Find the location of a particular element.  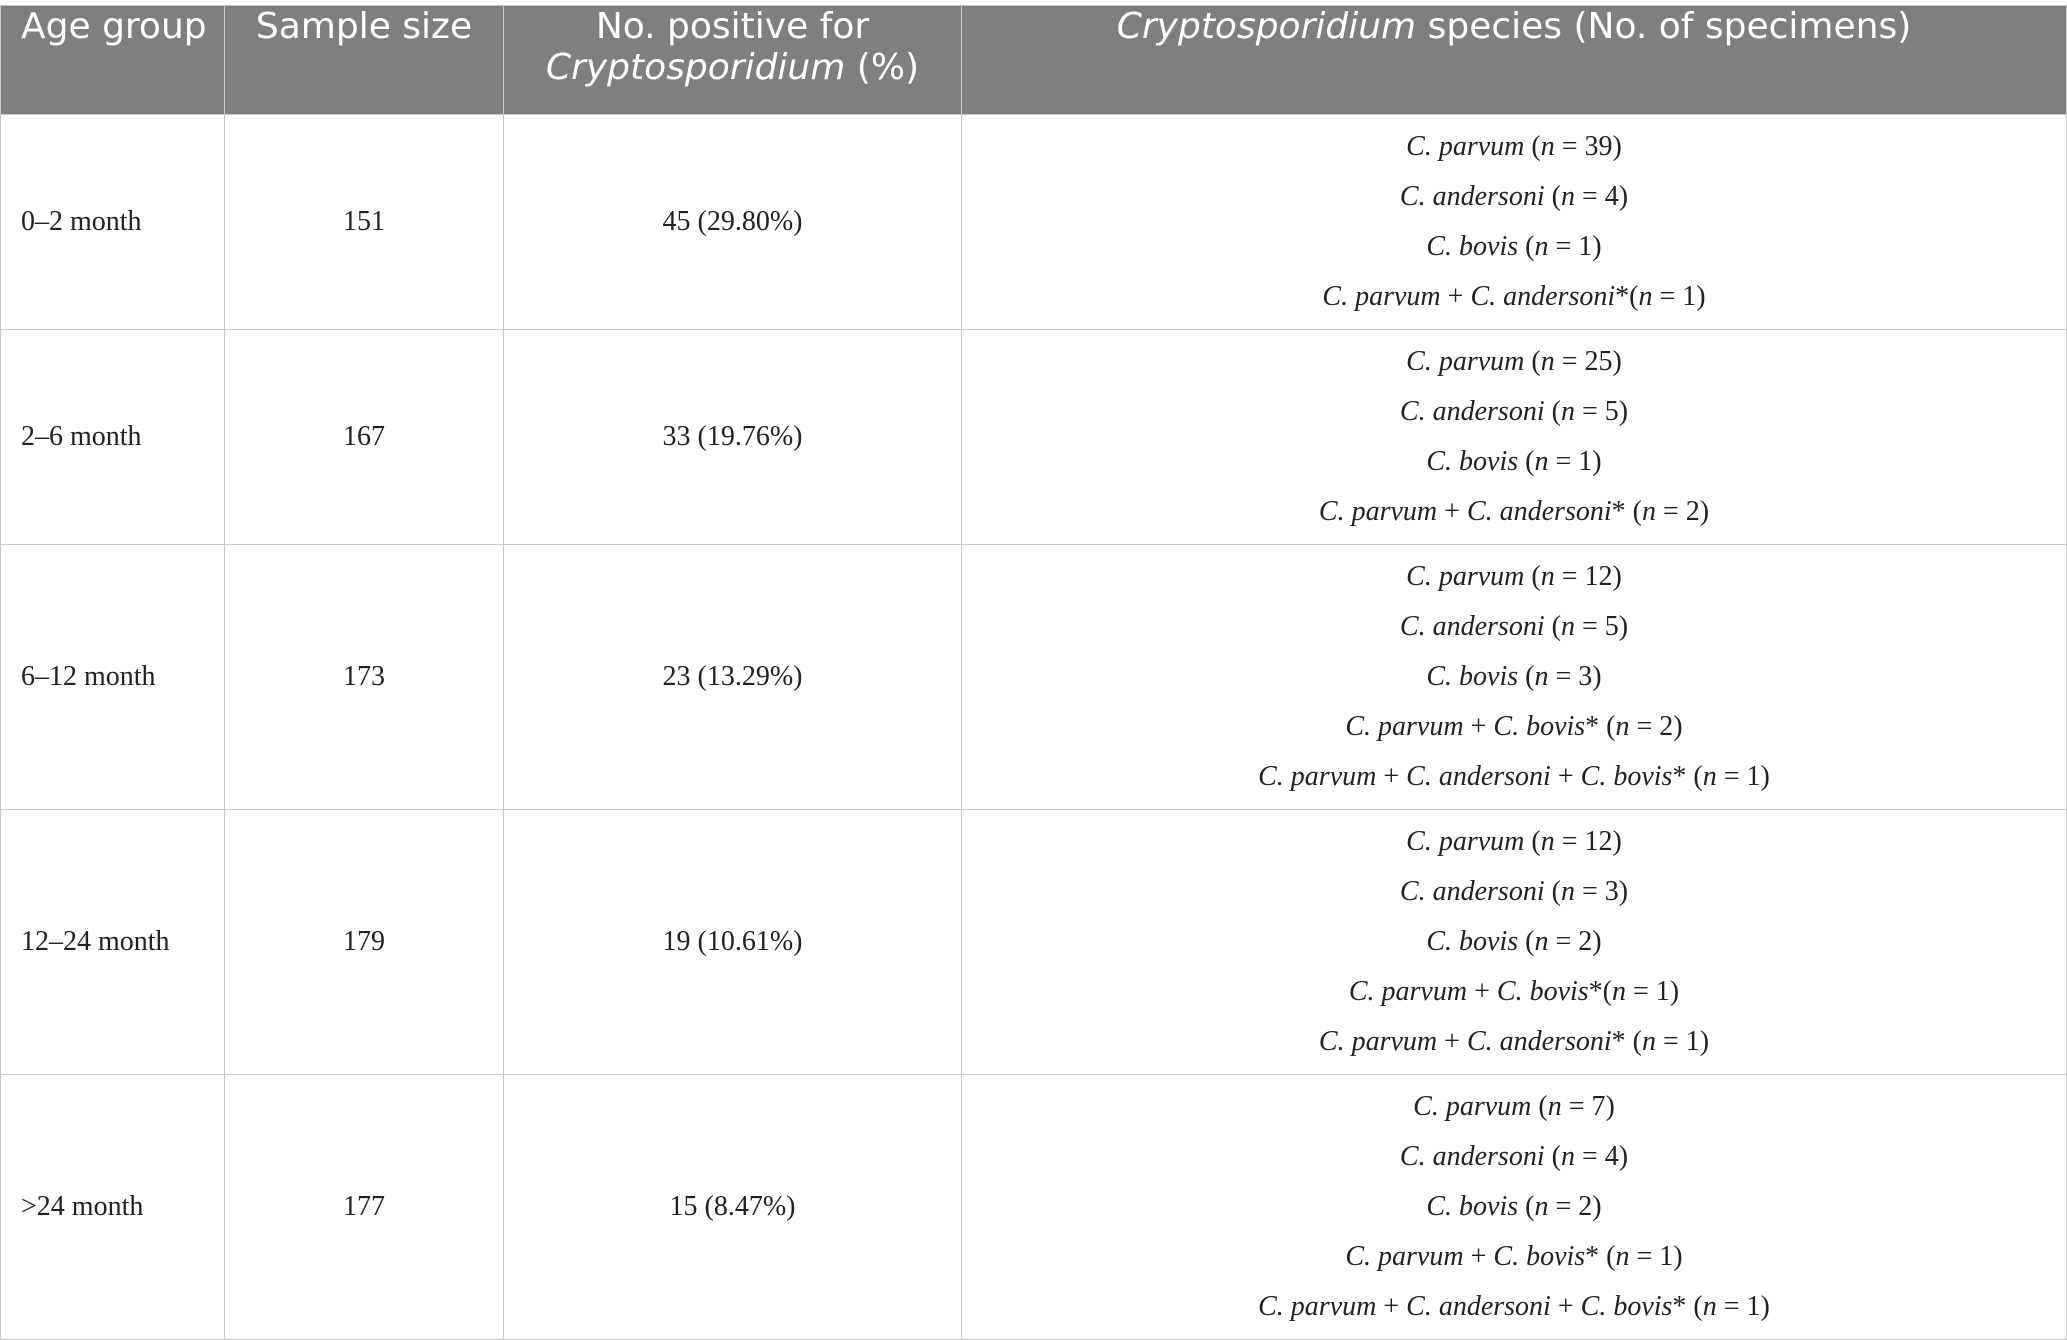

sample-size-cell: 167 is located at coordinates (364, 437).